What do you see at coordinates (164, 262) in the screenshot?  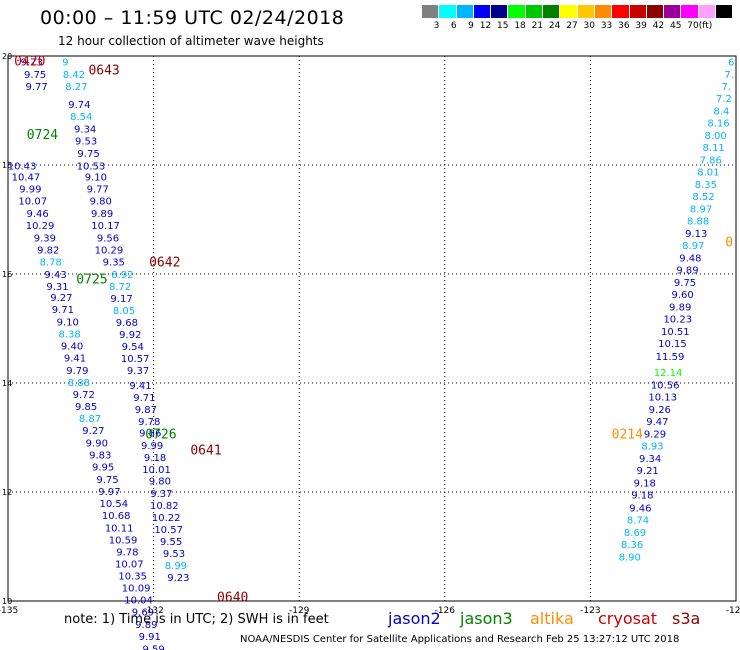 I see `pass-time-label: 0642` at bounding box center [164, 262].